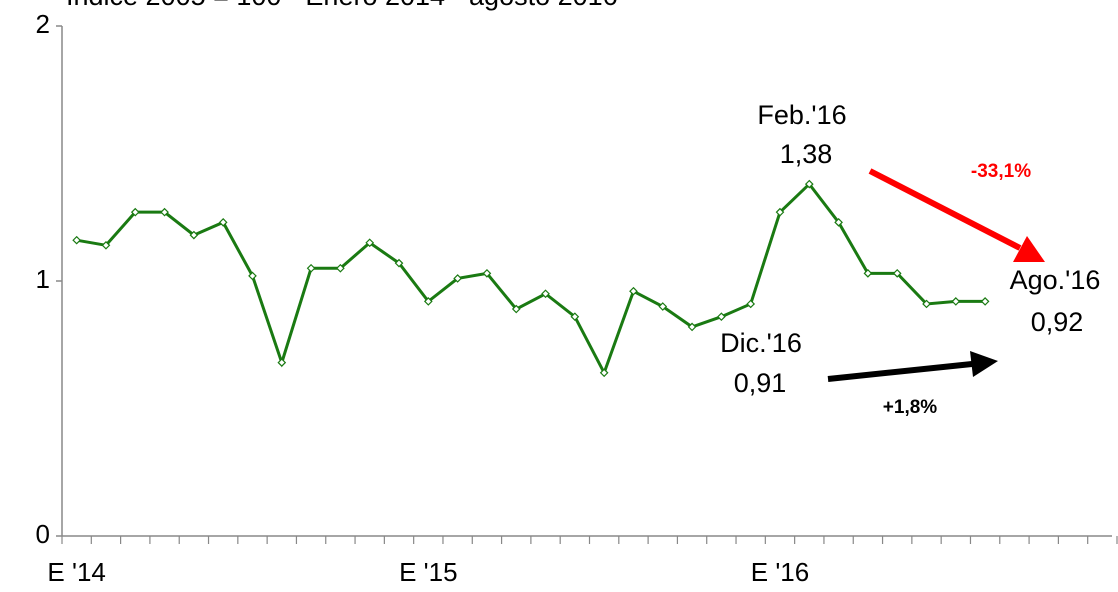  Describe the element at coordinates (760, 383) in the screenshot. I see `annotation: 0,91` at that location.